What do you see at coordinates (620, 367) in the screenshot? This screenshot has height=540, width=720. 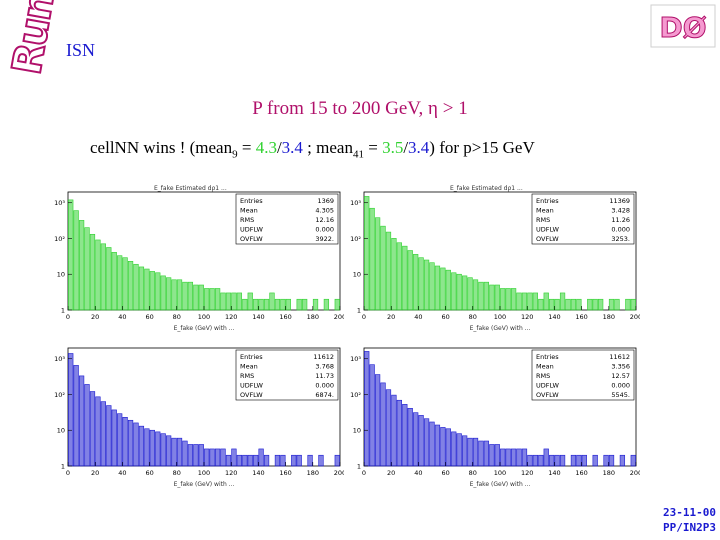 I see `stats-value: 3.356` at bounding box center [620, 367].